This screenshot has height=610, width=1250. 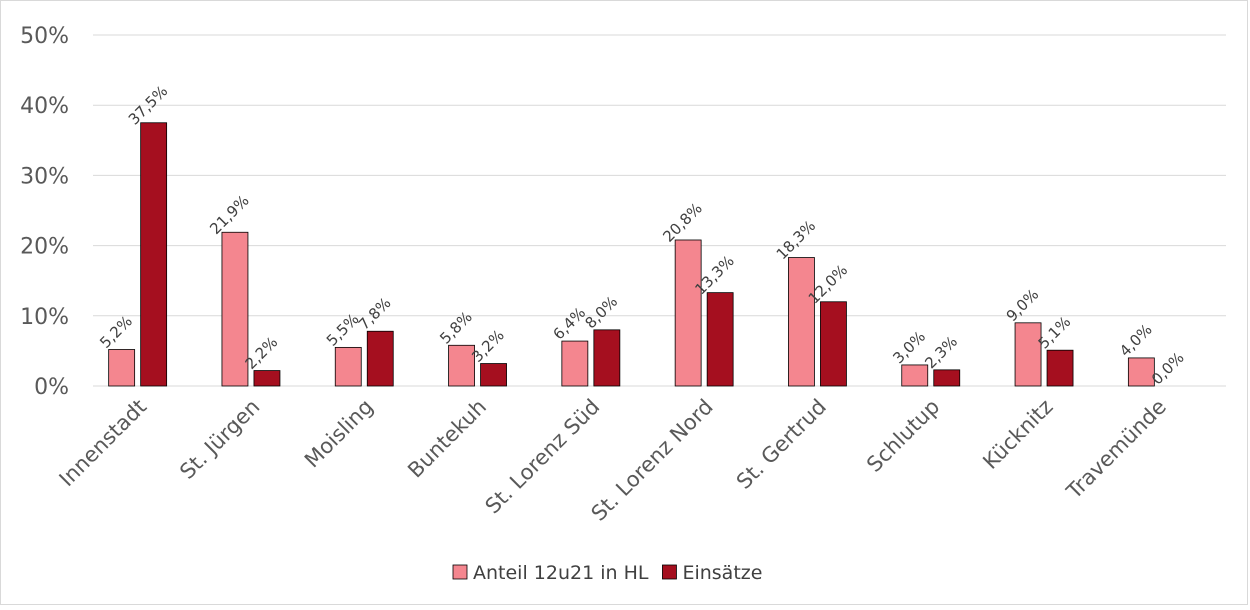 I want to click on x-tick-label: Innenstadt, so click(x=103, y=443).